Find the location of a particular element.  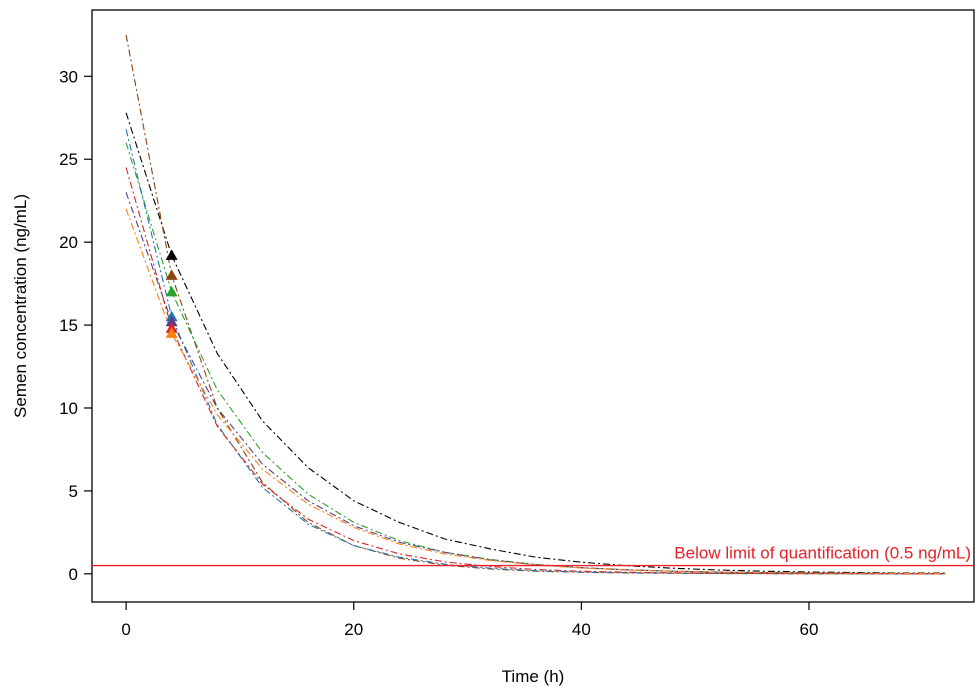

y-tick-label: 20 is located at coordinates (68, 242).